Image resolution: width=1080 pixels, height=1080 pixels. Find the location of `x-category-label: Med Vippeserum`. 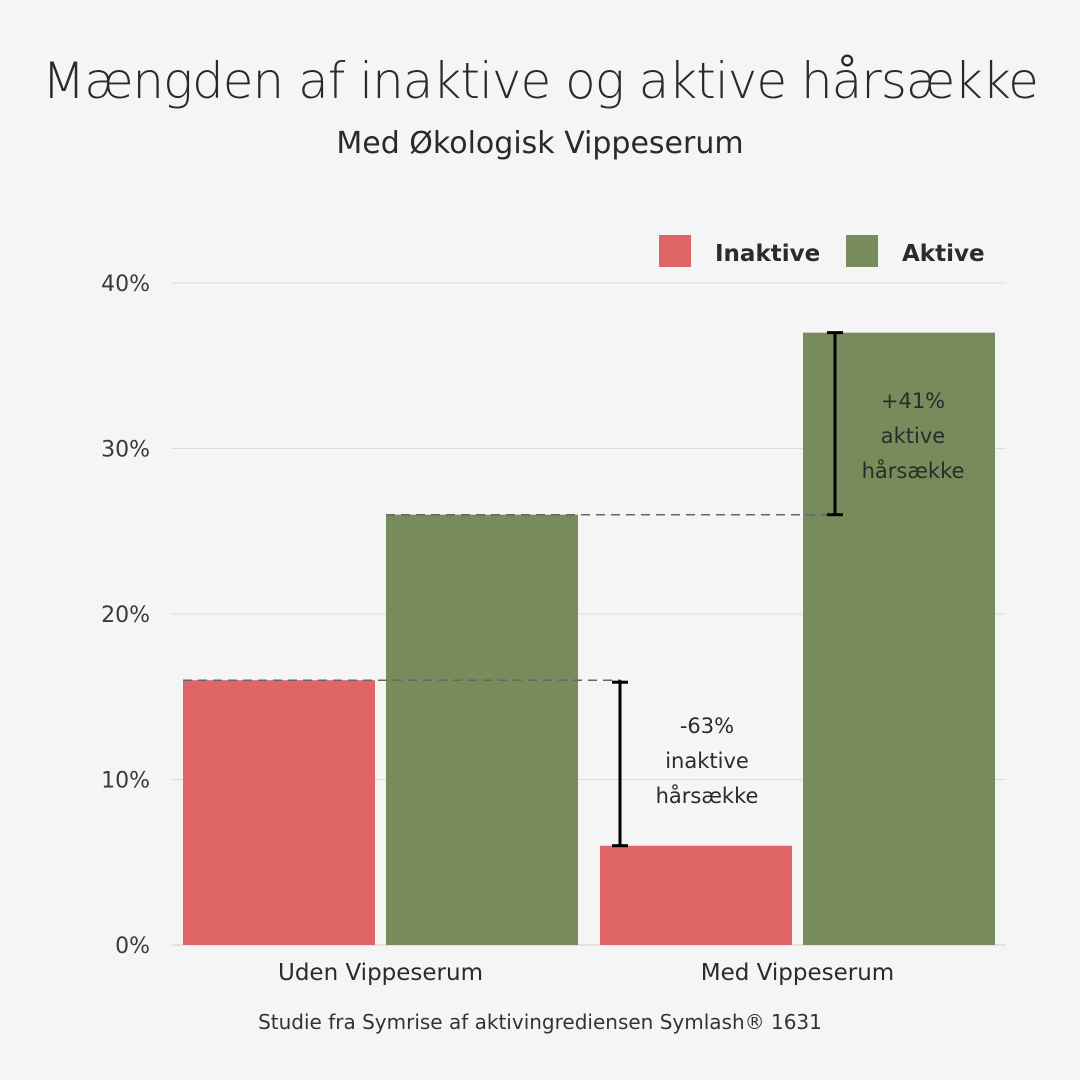

x-category-label: Med Vippeserum is located at coordinates (797, 973).